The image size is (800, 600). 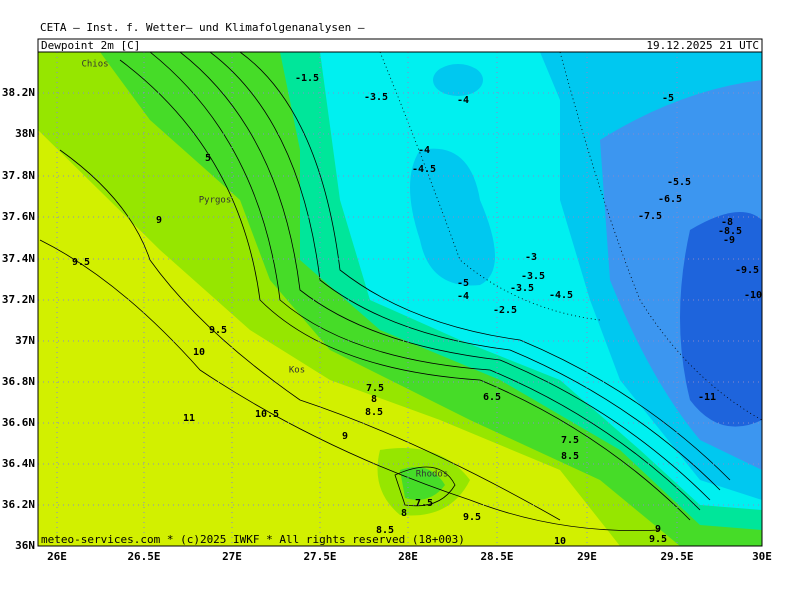 What do you see at coordinates (25, 133) in the screenshot?
I see `lat-label: 38N` at bounding box center [25, 133].